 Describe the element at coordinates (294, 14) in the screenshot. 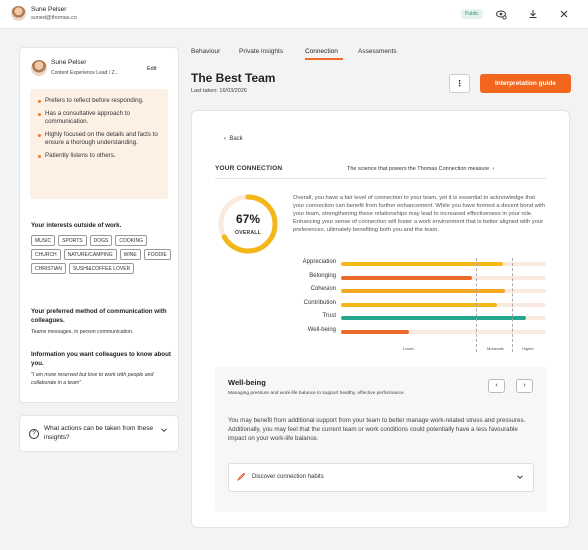

I see `top-bar: Sune Pelser suned@thomas.co Public` at that location.